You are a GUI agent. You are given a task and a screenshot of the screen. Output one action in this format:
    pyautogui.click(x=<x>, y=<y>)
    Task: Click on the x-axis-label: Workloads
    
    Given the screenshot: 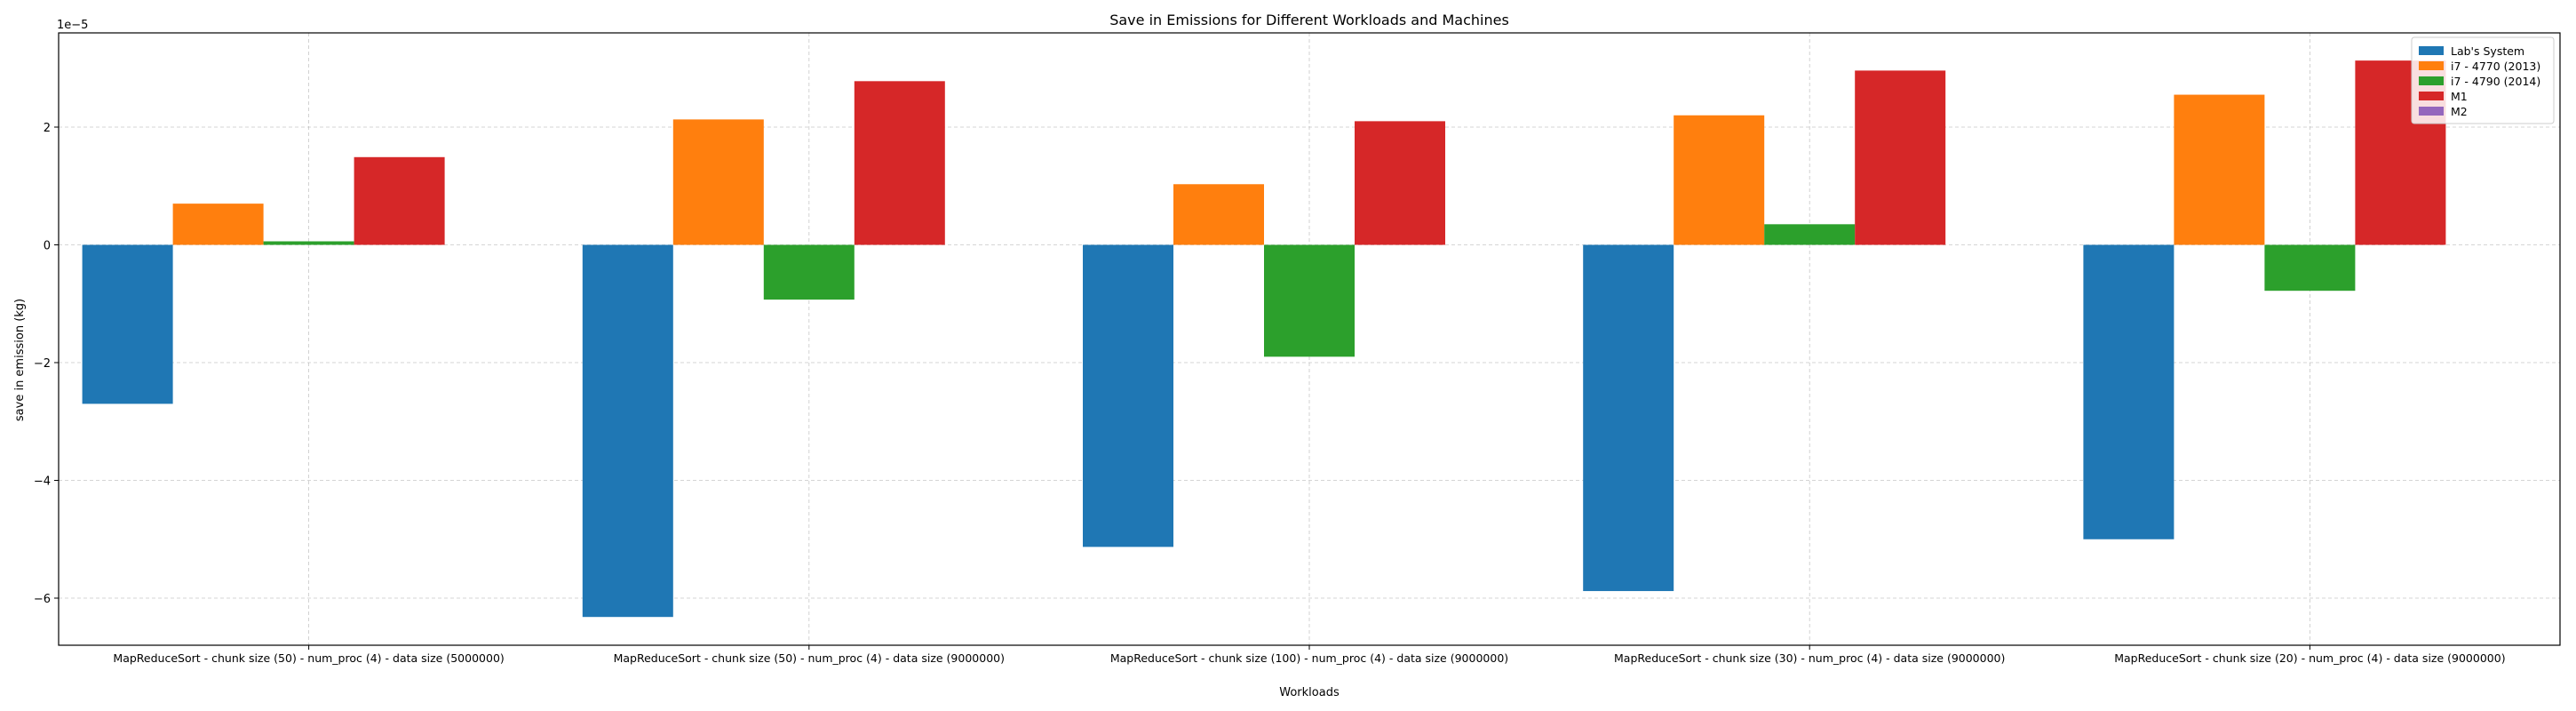 What is the action you would take?
    pyautogui.click(x=1309, y=692)
    